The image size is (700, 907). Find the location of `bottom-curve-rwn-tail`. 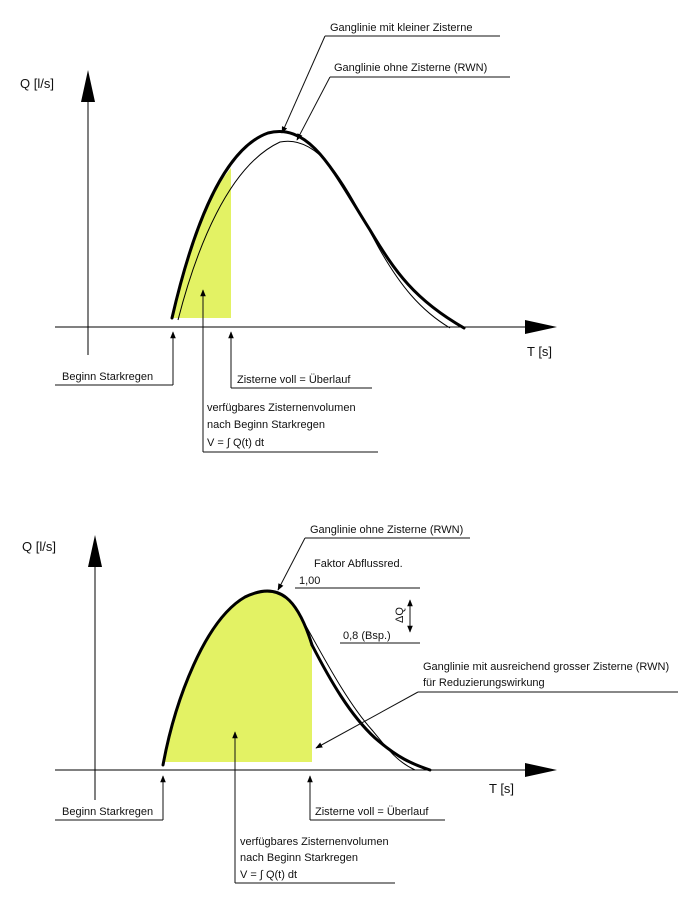

bottom-curve-rwn-tail is located at coordinates (356, 690).